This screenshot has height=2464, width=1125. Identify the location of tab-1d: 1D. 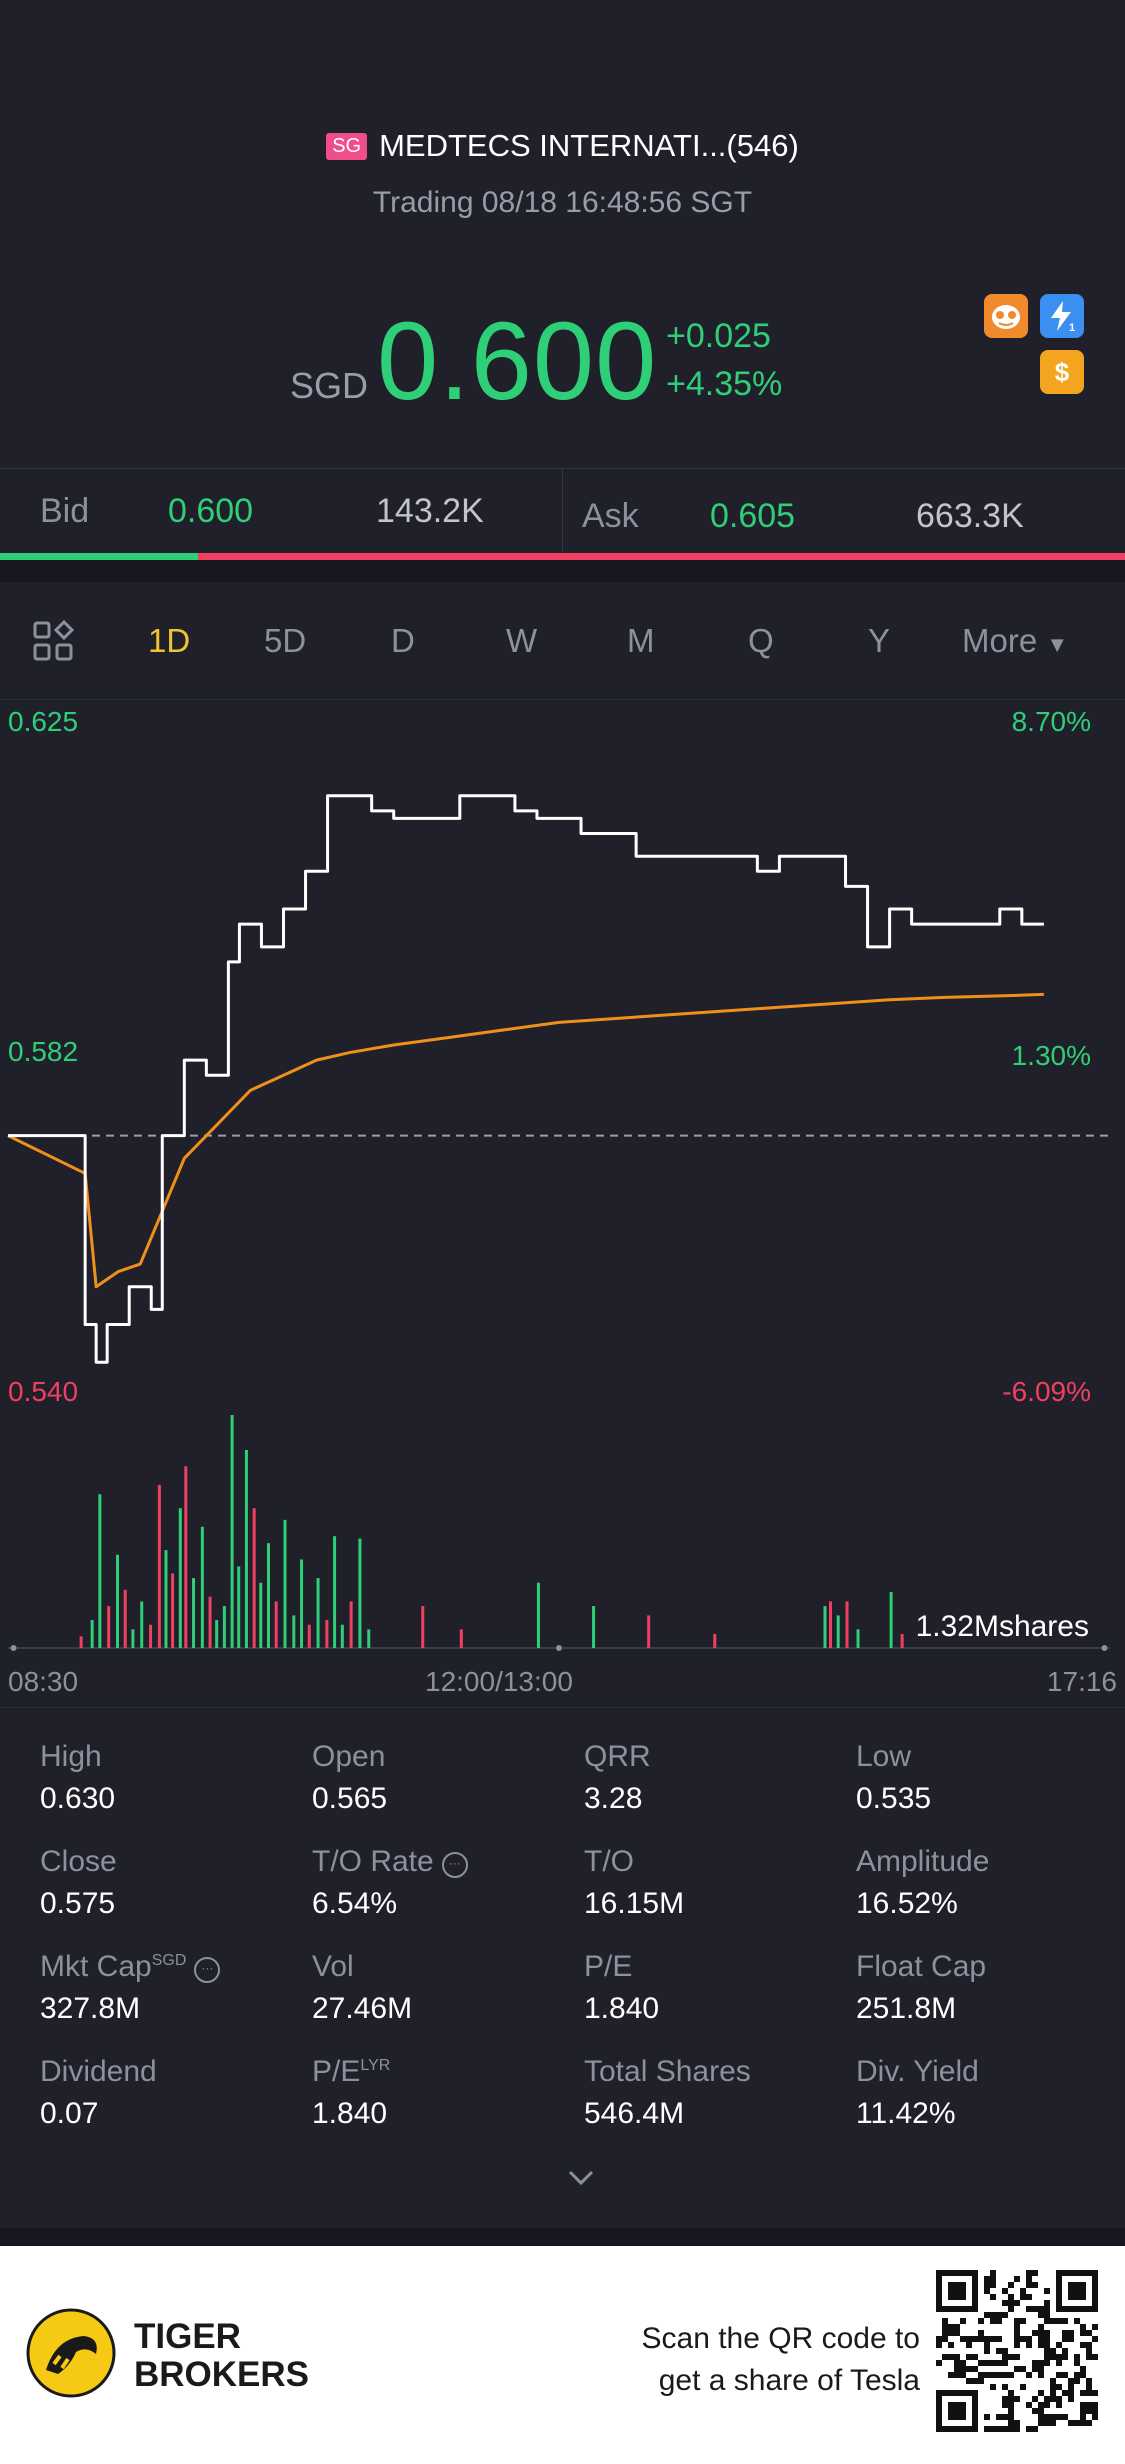
(169, 640).